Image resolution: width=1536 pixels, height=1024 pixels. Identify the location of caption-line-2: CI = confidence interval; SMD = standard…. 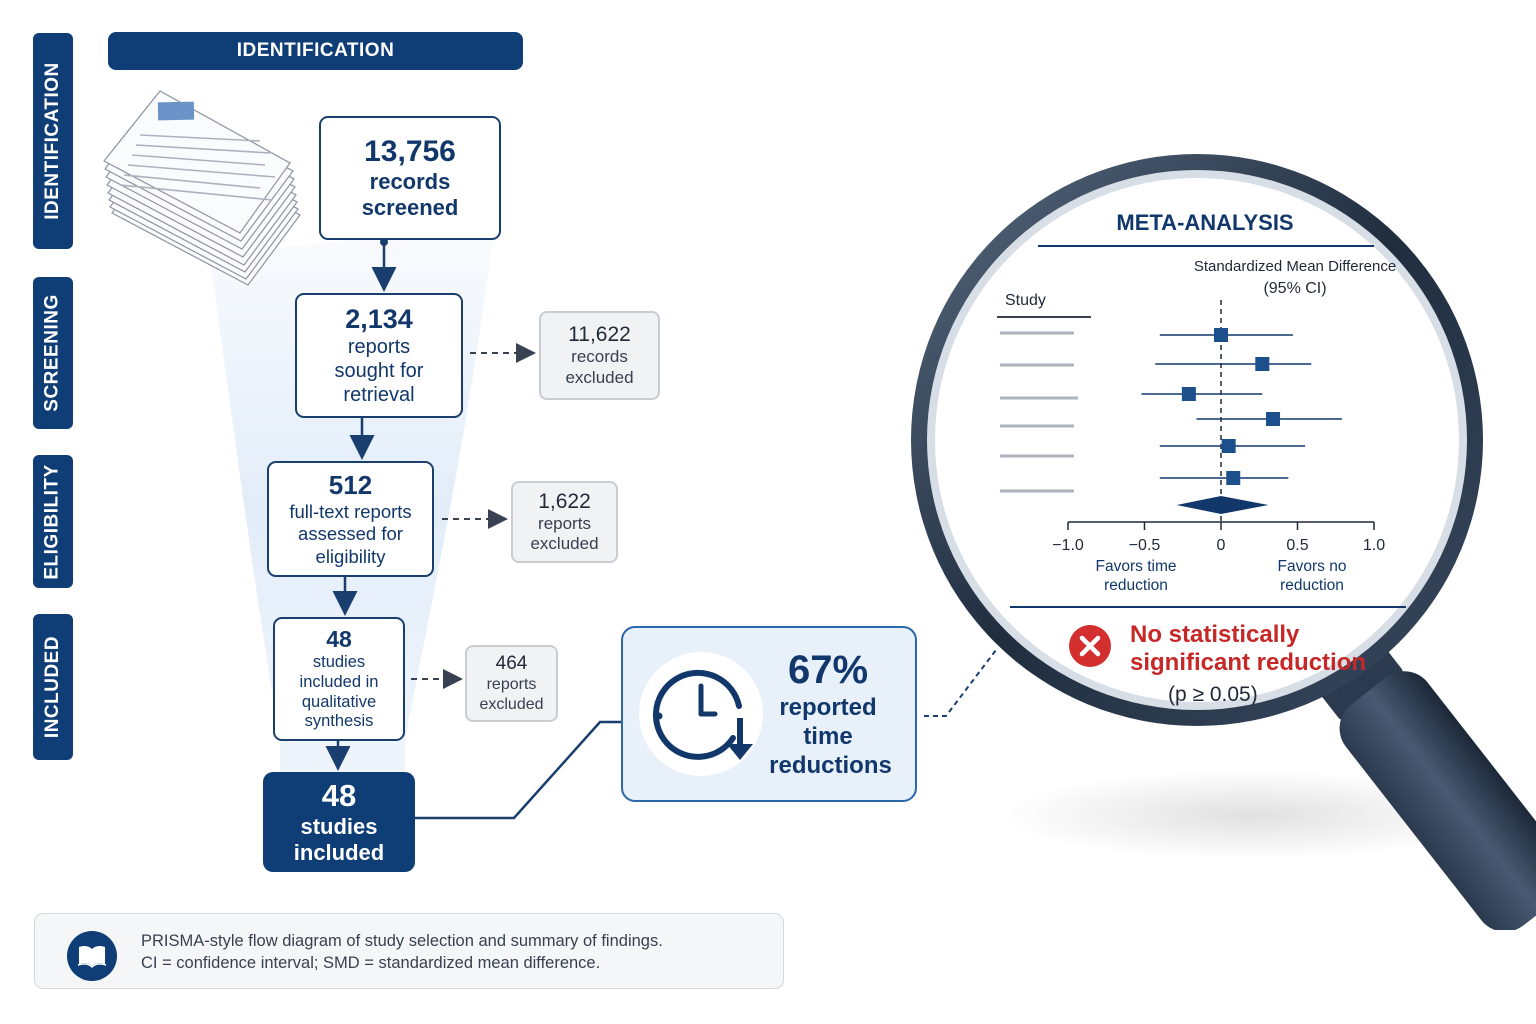
(371, 963).